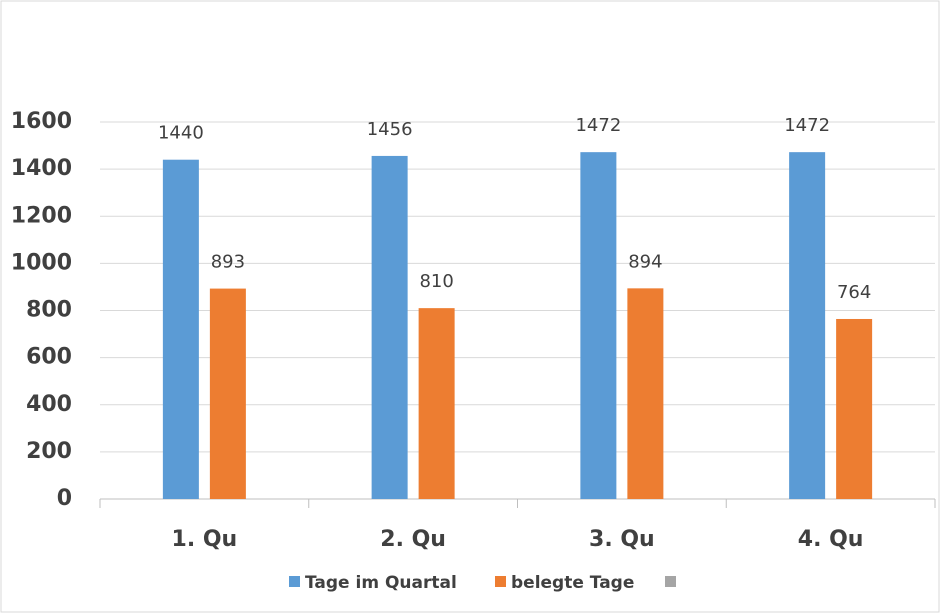 The height and width of the screenshot is (614, 941). I want to click on y-tick-label: 600, so click(49, 357).